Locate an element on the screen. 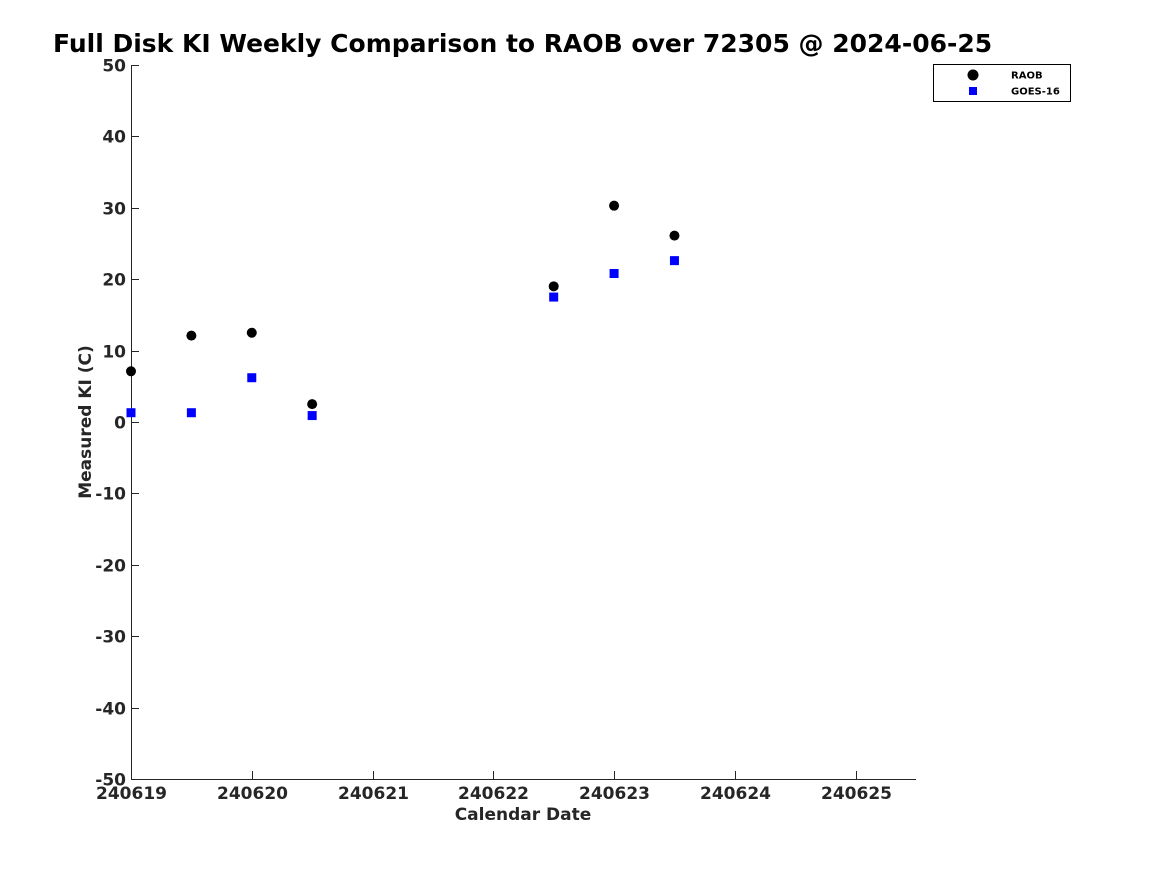 The height and width of the screenshot is (875, 1167). y-tick-label: -10 is located at coordinates (110, 495).